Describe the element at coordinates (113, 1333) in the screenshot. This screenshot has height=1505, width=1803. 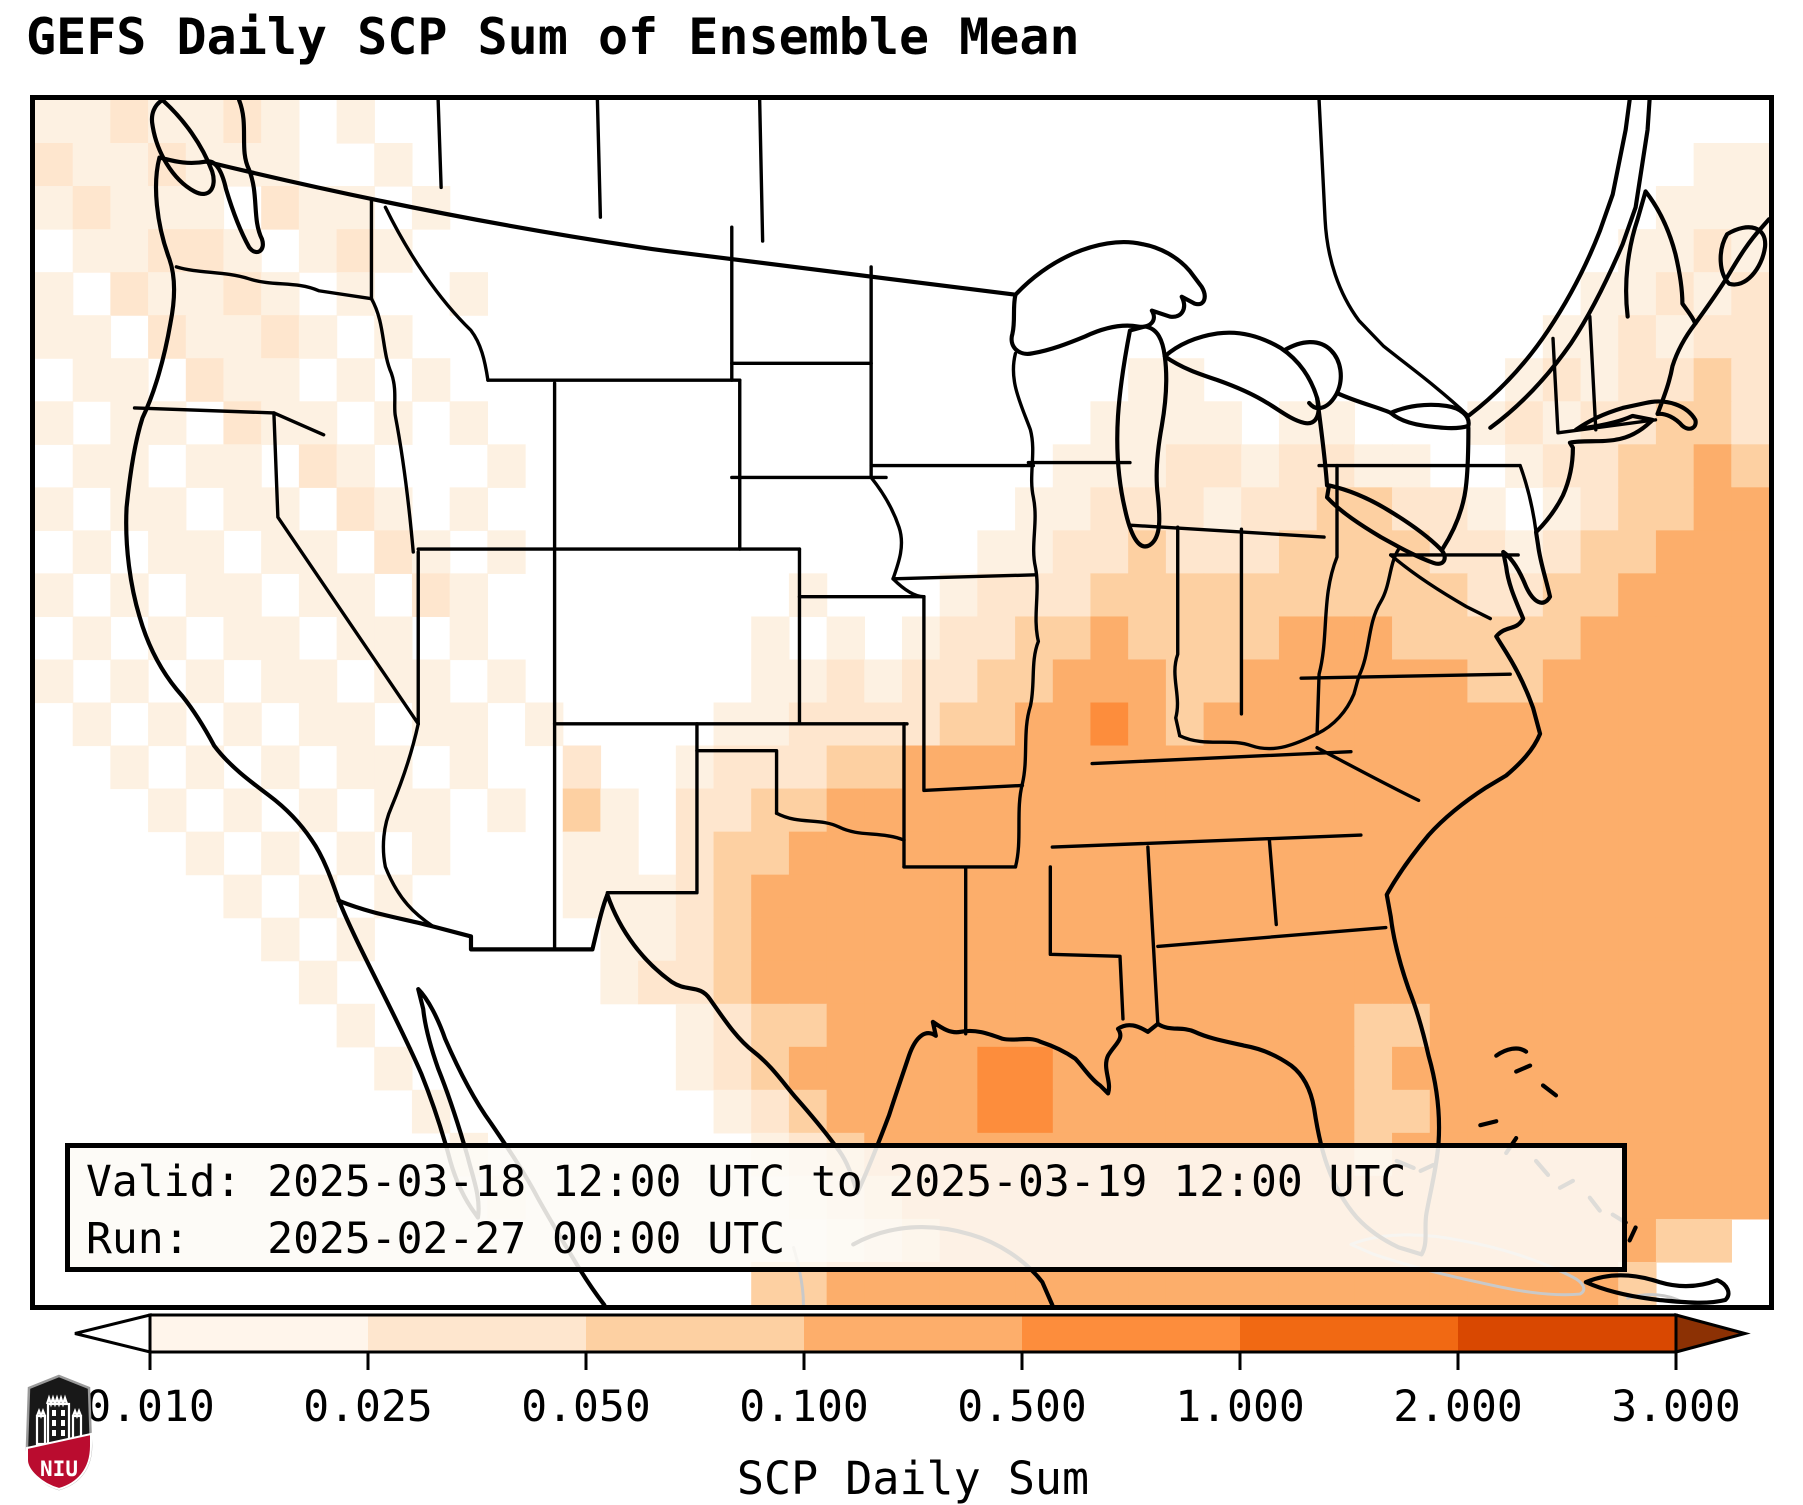
I see `colorbar-under-arrow` at that location.